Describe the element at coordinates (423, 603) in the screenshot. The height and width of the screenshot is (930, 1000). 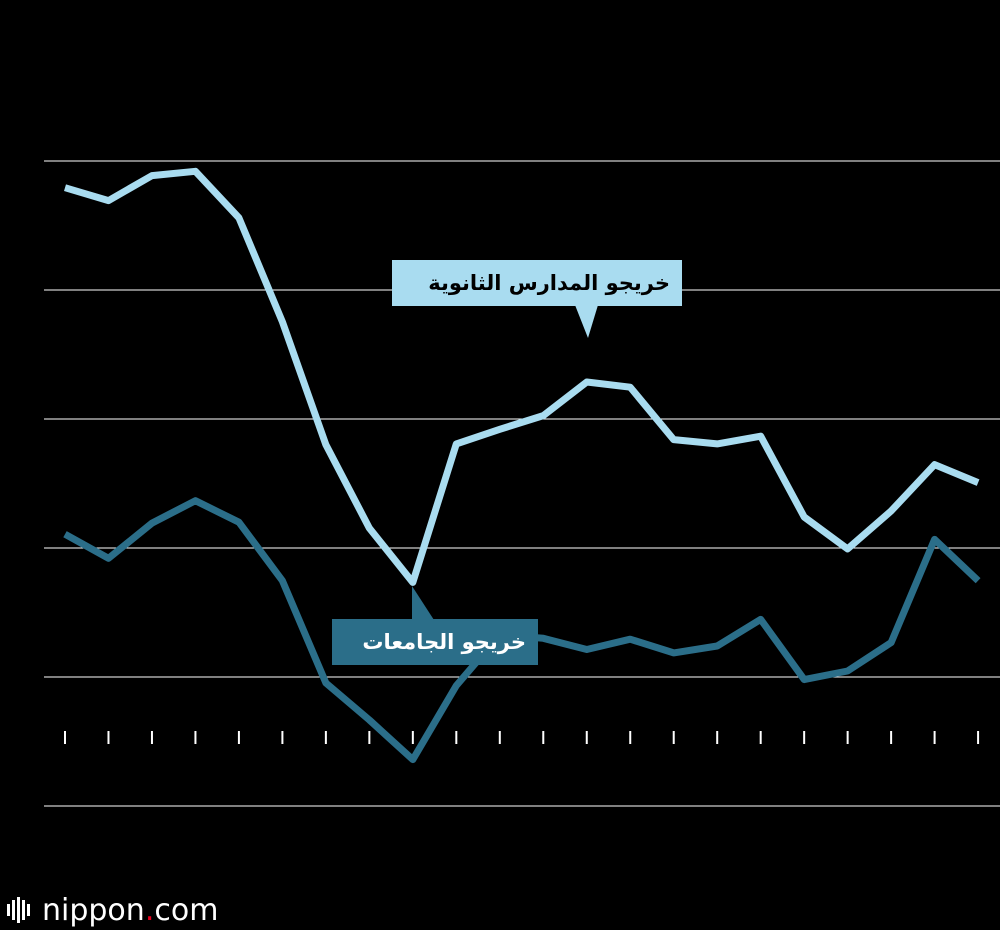
I see `university-pointer` at that location.